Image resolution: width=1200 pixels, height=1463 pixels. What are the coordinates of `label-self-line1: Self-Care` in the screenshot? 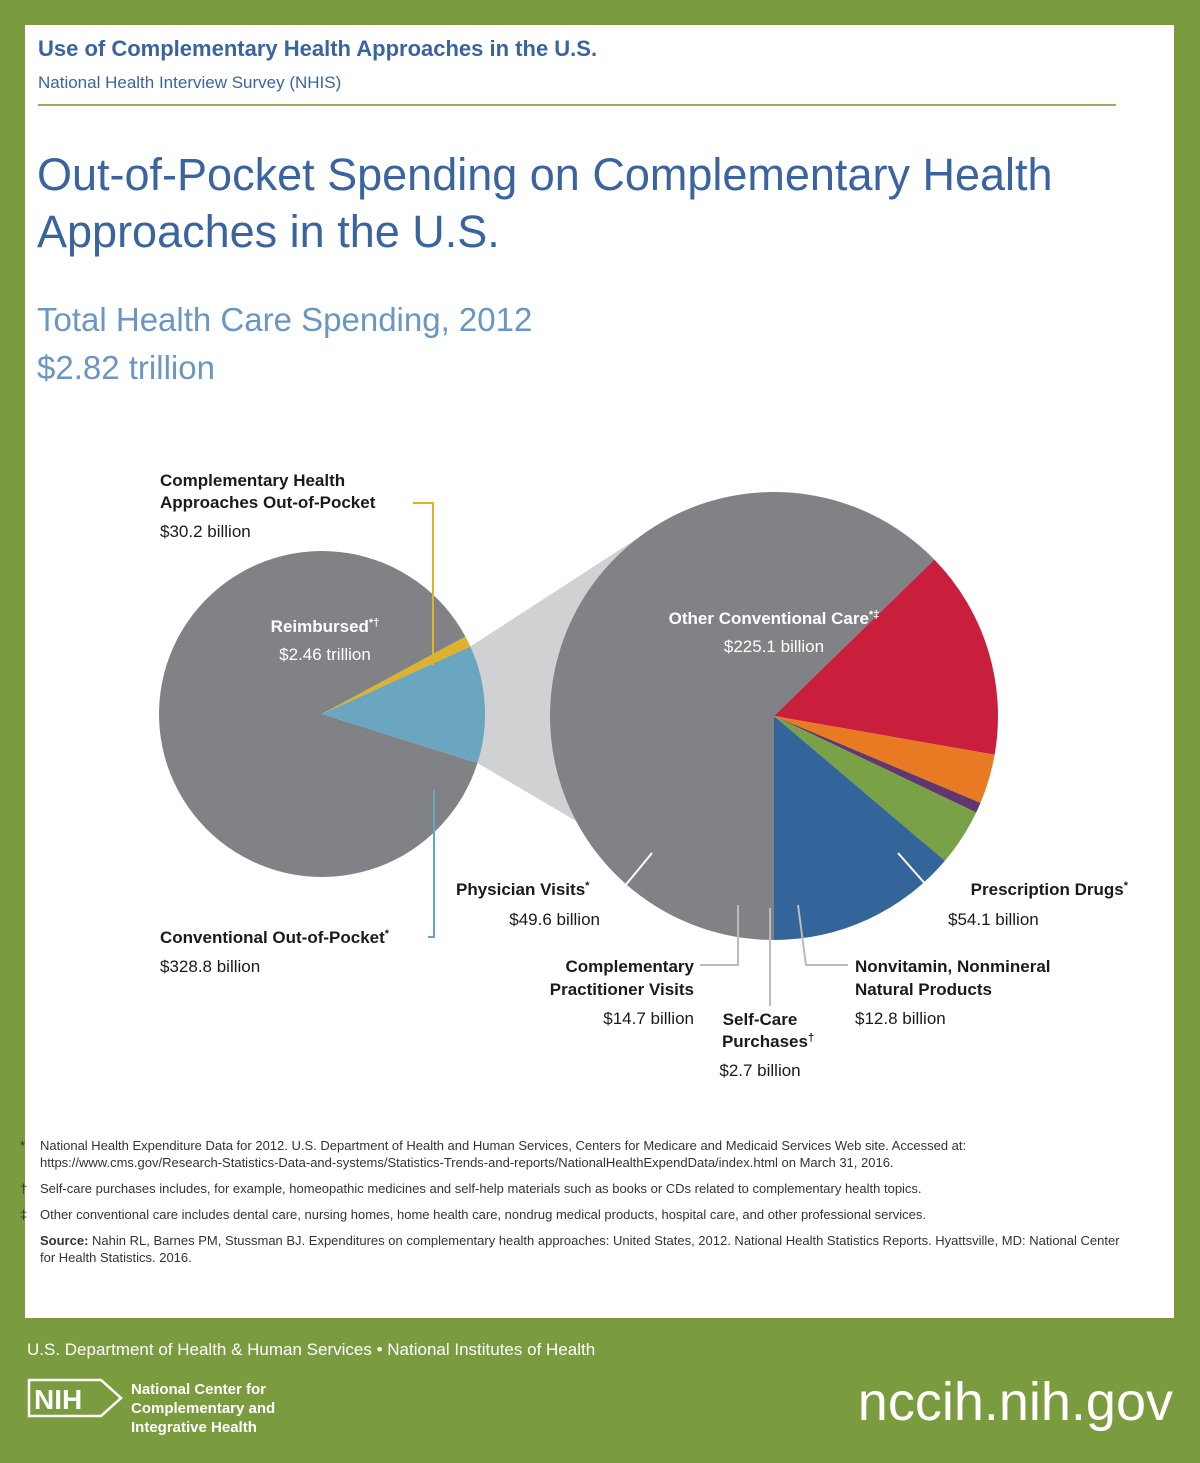 It's located at (760, 1019).